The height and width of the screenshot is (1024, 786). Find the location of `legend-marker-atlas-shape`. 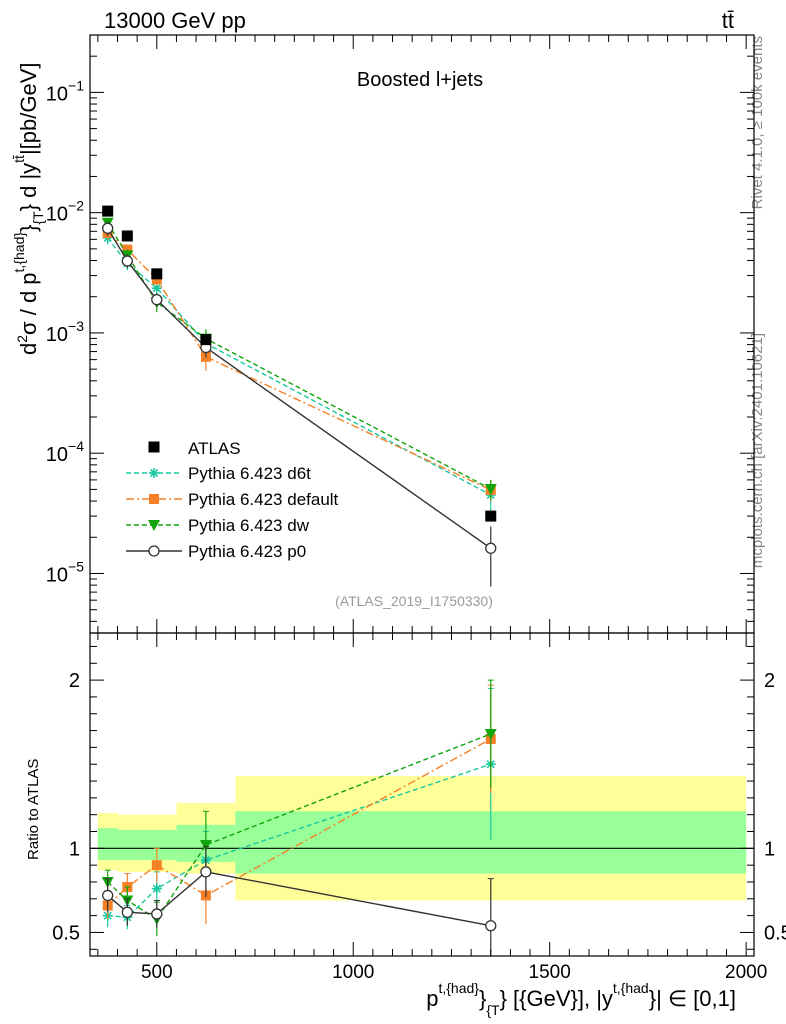

legend-marker-atlas-shape is located at coordinates (154, 447).